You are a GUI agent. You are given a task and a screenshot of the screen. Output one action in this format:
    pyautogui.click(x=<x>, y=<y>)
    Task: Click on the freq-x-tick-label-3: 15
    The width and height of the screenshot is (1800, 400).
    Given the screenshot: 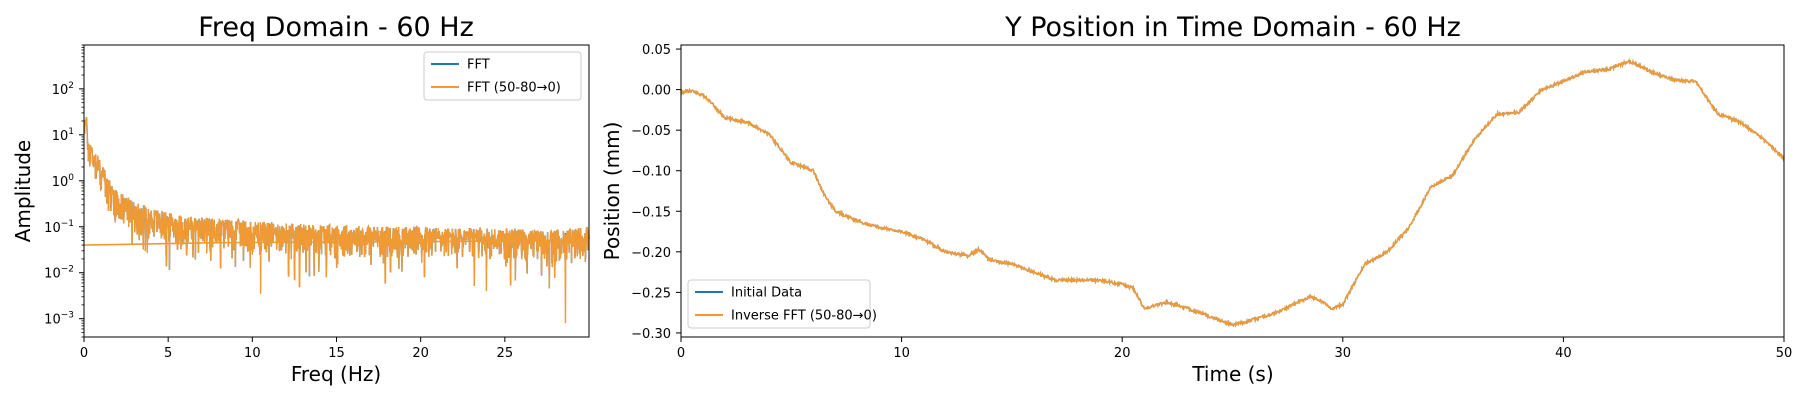 What is the action you would take?
    pyautogui.click(x=336, y=353)
    